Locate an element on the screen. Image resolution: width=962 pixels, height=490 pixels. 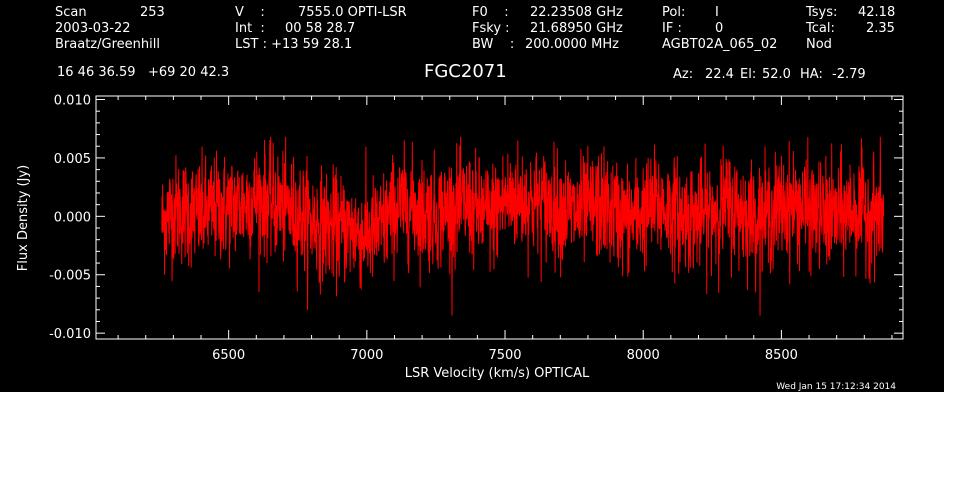
scan-value: 253 is located at coordinates (152, 12).